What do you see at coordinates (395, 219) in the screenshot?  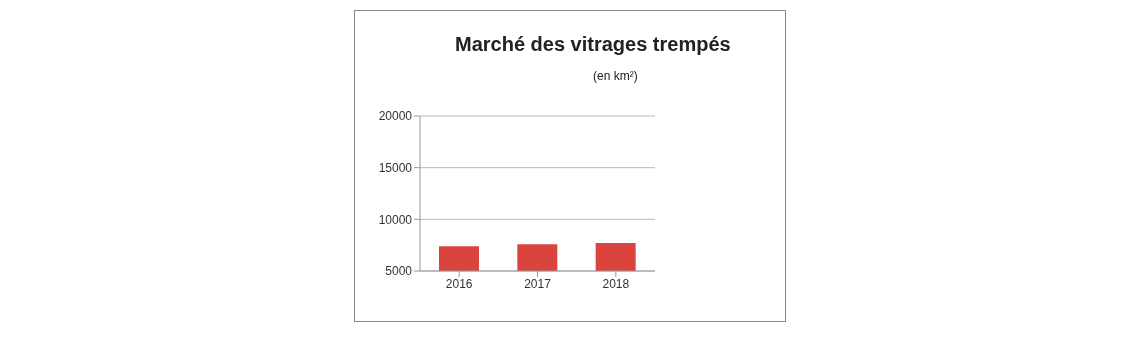 I see `y-tick-label: 10000` at bounding box center [395, 219].